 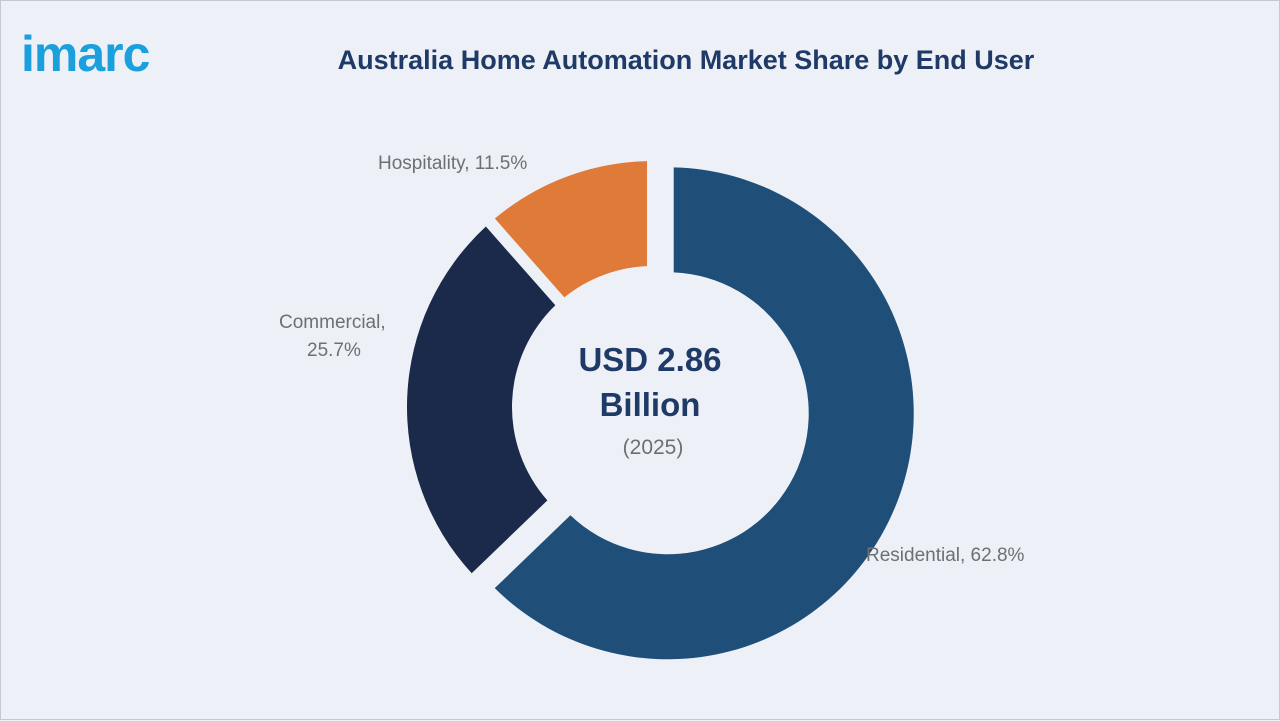 What do you see at coordinates (571, 229) in the screenshot?
I see `slice-hospitality` at bounding box center [571, 229].